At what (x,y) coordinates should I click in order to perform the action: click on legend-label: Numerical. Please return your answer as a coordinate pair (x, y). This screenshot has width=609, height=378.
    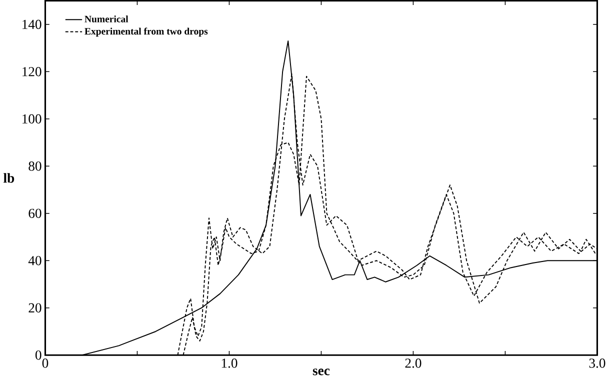
    Looking at the image, I should click on (106, 18).